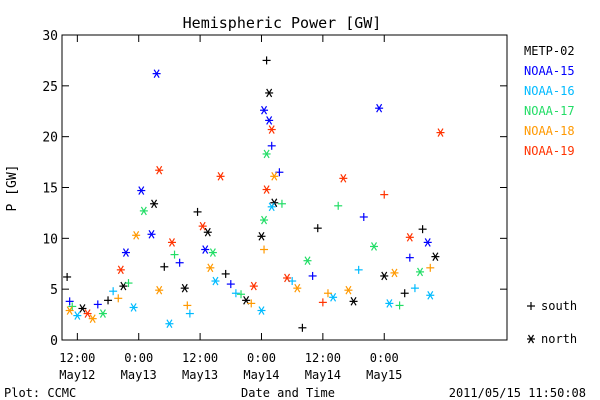 This screenshot has height=400, width=600. What do you see at coordinates (50, 239) in the screenshot?
I see `y-tick-label: 10` at bounding box center [50, 239].